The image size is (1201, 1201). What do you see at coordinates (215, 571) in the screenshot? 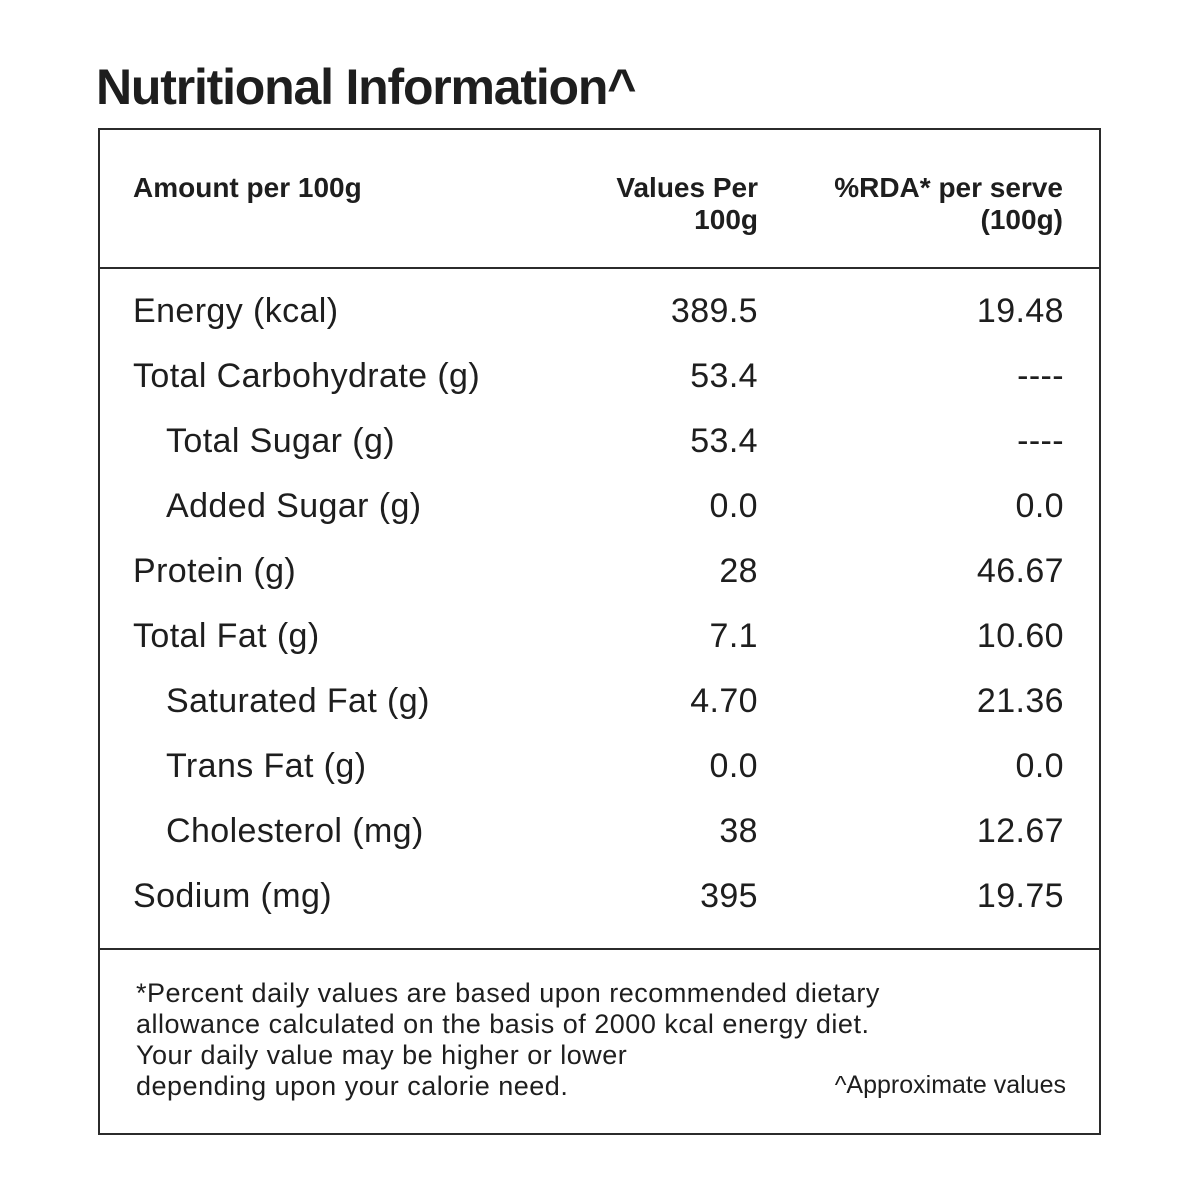
I see `row-label: Protein (g)` at bounding box center [215, 571].